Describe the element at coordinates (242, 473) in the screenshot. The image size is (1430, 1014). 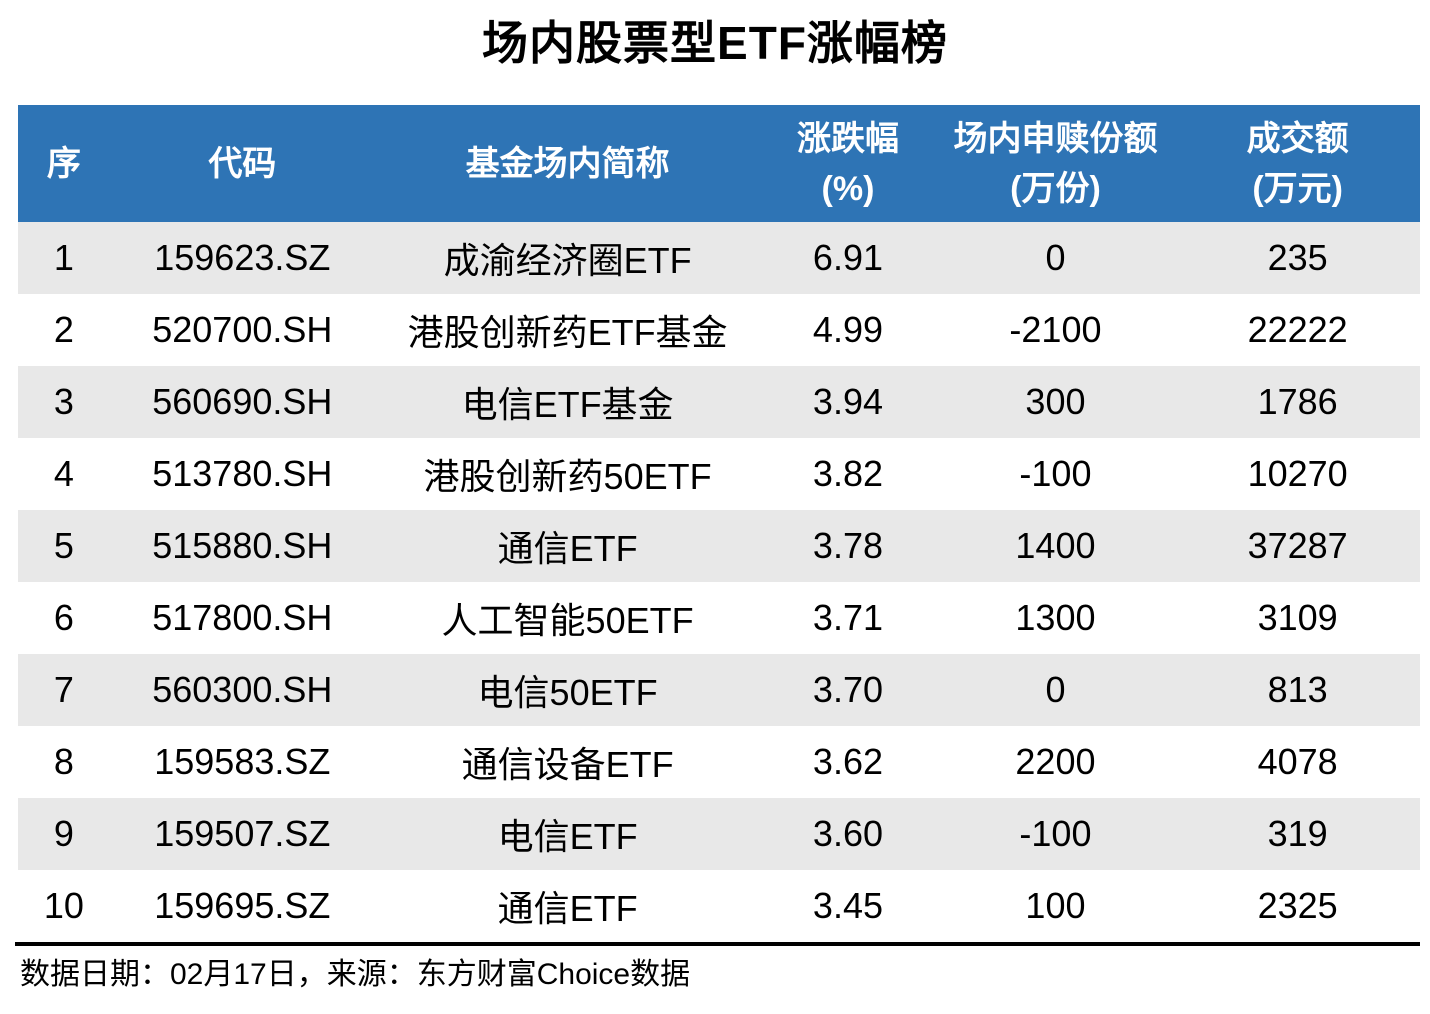
I see `cell-code: 513780.SH` at that location.